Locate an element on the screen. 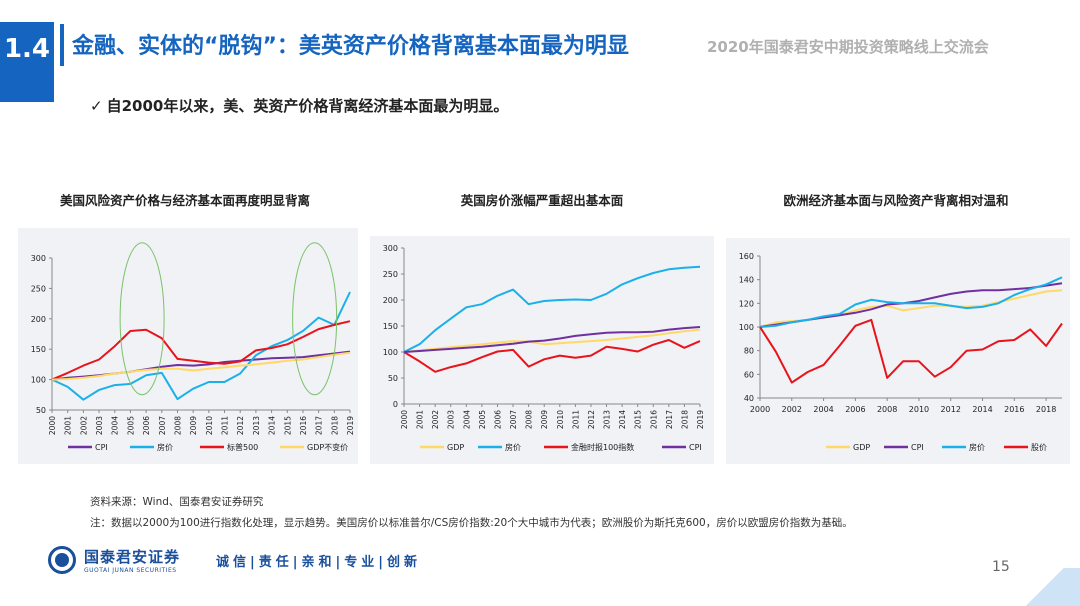 The image size is (1080, 606). page-title: 金融、实体的“脱钩”：美英资产价格背离基本面最为明显 is located at coordinates (350, 46).